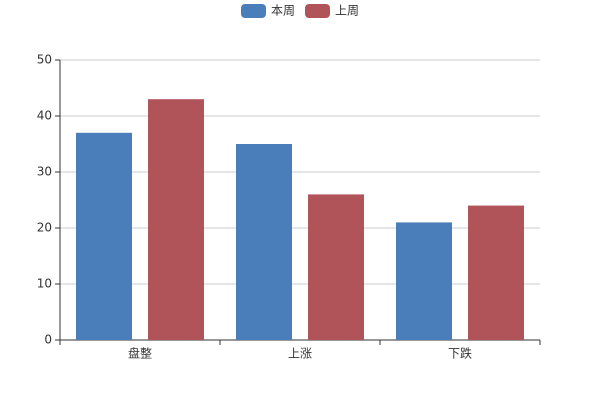 The width and height of the screenshot is (600, 400). Describe the element at coordinates (44, 284) in the screenshot. I see `y-tick-label: 10` at that location.